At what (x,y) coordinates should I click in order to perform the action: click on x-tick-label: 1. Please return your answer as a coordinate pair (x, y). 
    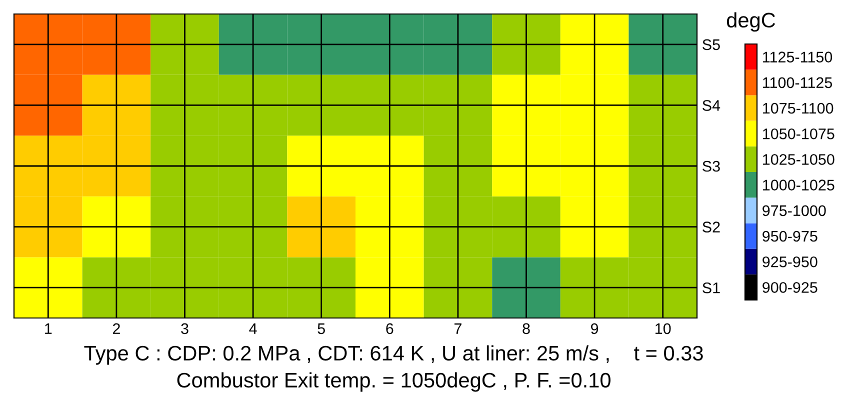
    Looking at the image, I should click on (48, 328).